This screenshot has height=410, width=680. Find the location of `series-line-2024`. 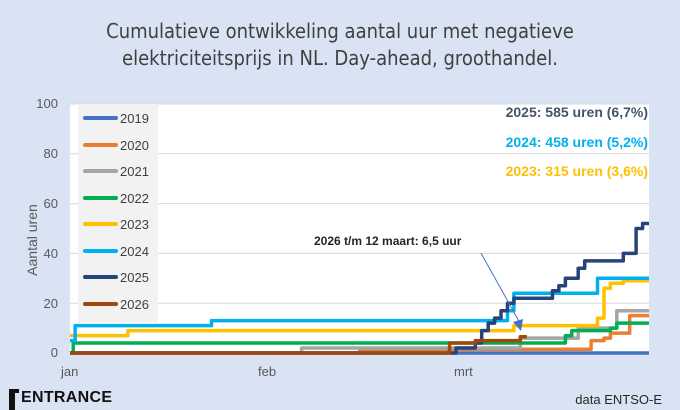

series-line-2024 is located at coordinates (359, 309).